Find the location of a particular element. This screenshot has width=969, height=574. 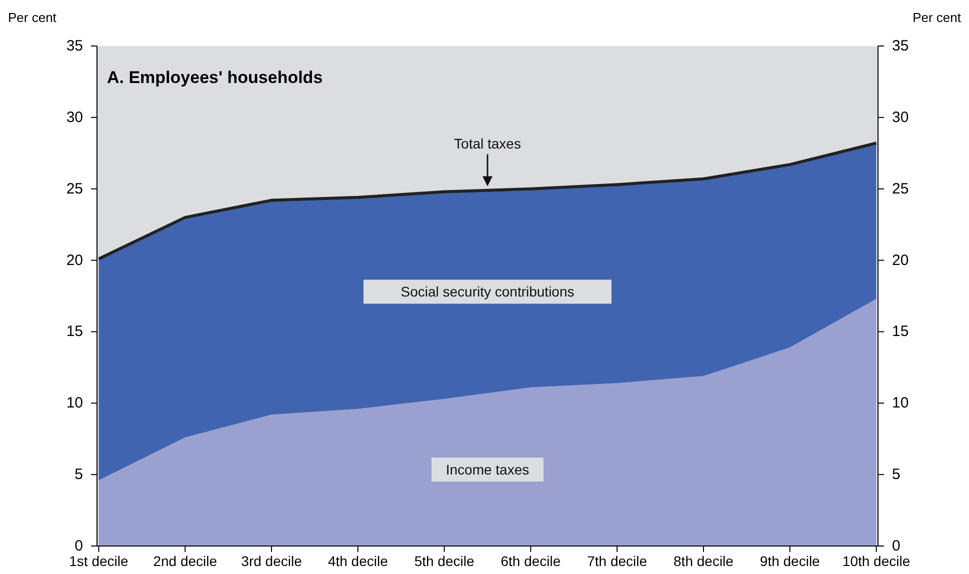

y-tick-label: 15 is located at coordinates (74, 331).